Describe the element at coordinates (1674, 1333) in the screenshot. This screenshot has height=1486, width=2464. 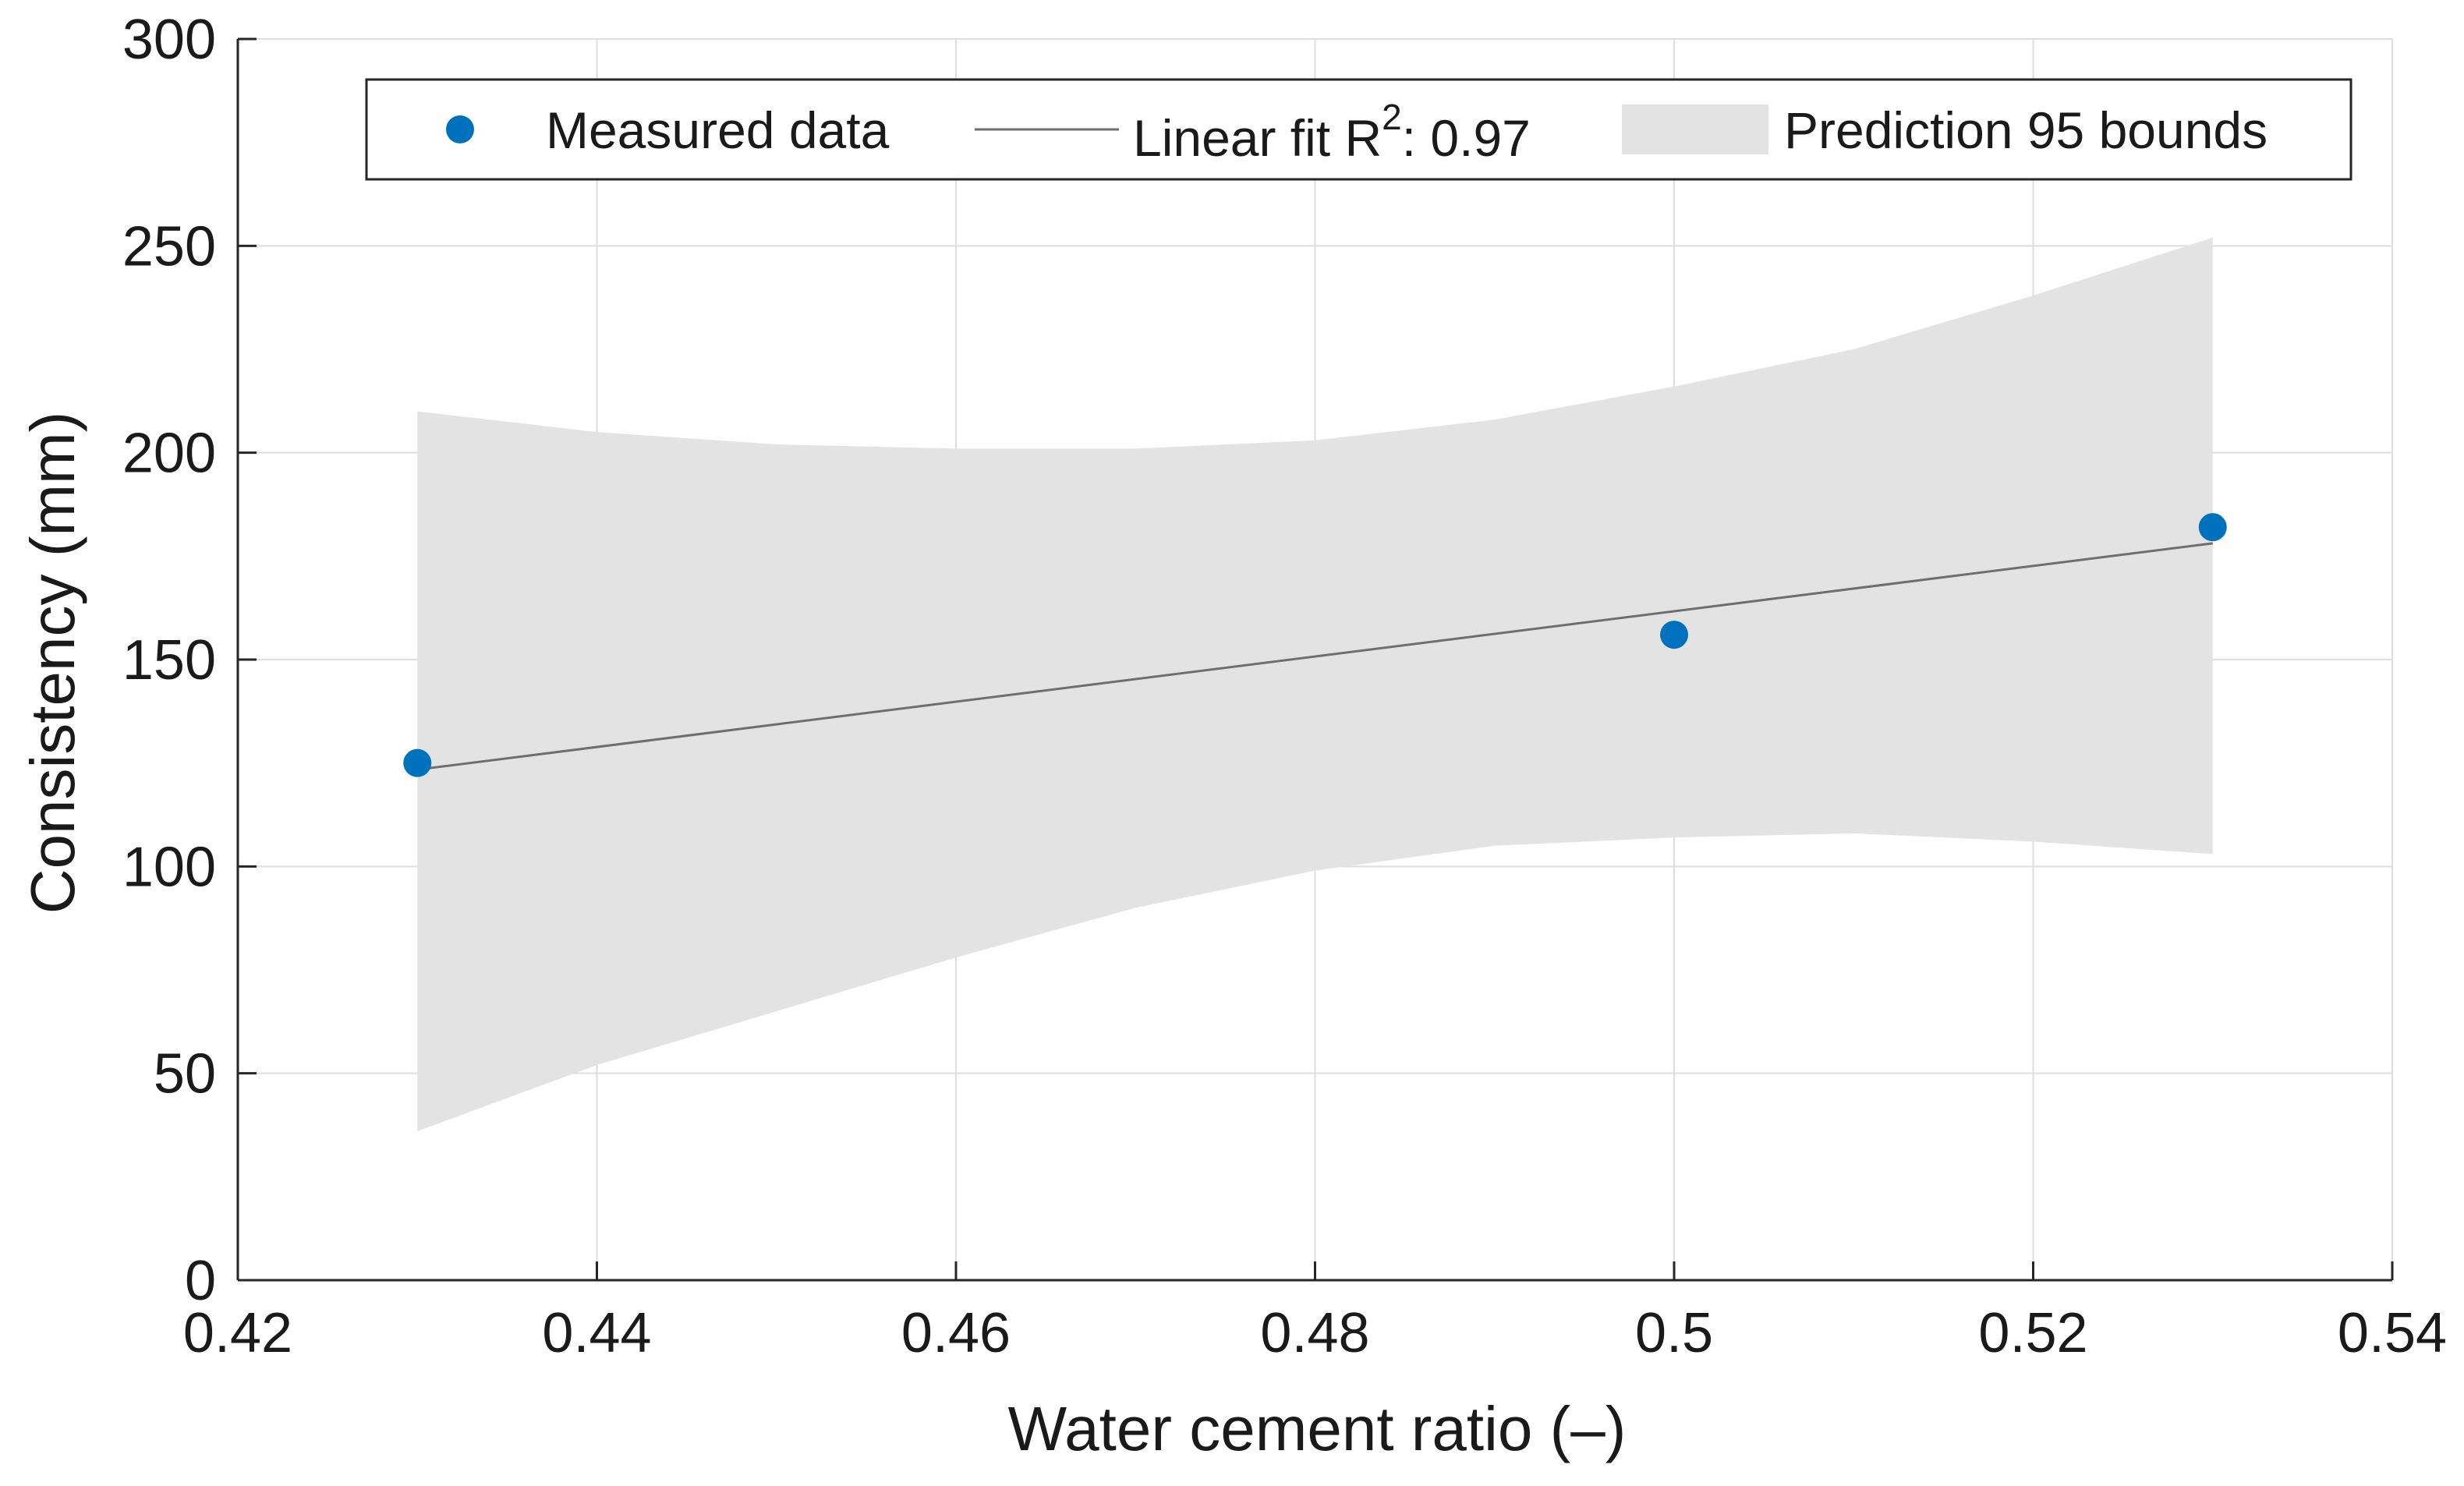
I see `x-tick-label-4: 0.5` at that location.